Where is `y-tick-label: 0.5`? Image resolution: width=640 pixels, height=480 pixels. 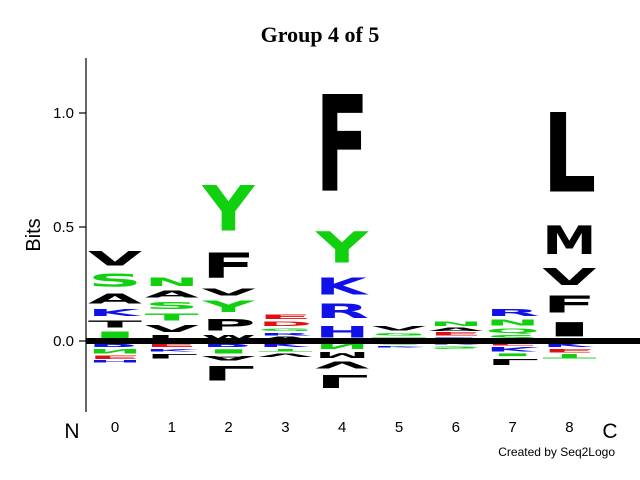 y-tick-label: 0.5 is located at coordinates (63, 227).